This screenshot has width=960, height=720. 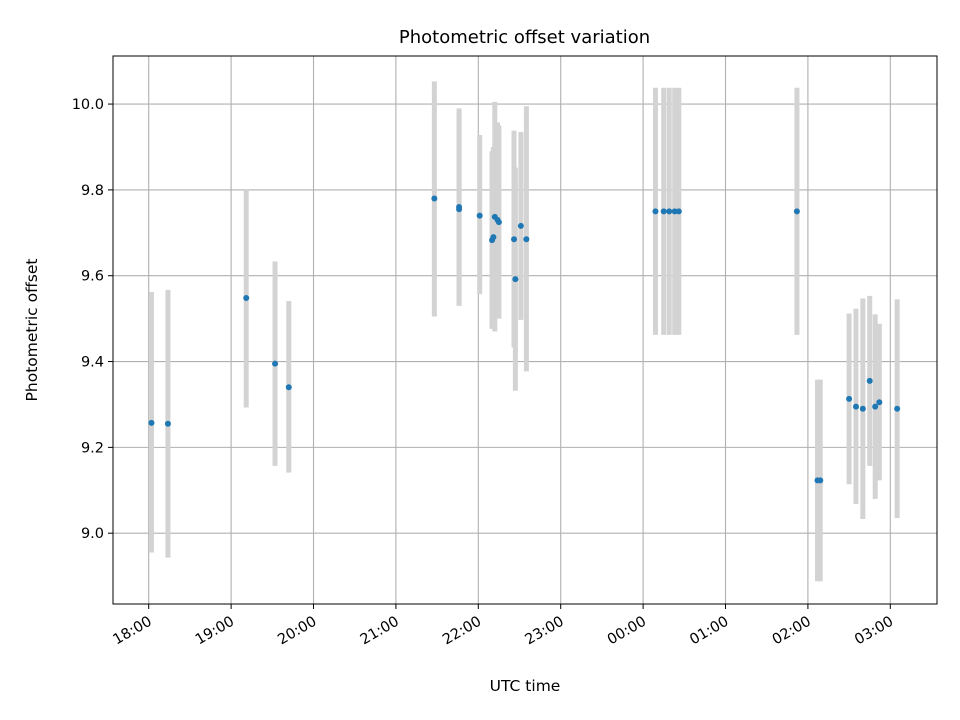 What do you see at coordinates (92, 277) in the screenshot?
I see `y-tick-label: 9.6` at bounding box center [92, 277].